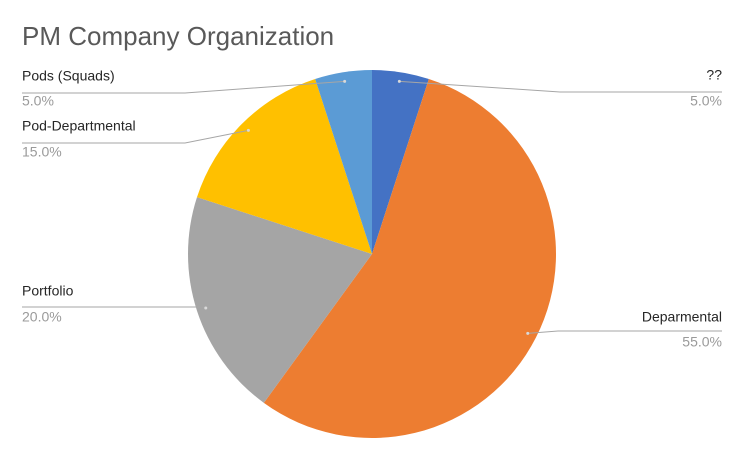  What do you see at coordinates (714, 75) in the screenshot?
I see `slice-label: ??` at bounding box center [714, 75].